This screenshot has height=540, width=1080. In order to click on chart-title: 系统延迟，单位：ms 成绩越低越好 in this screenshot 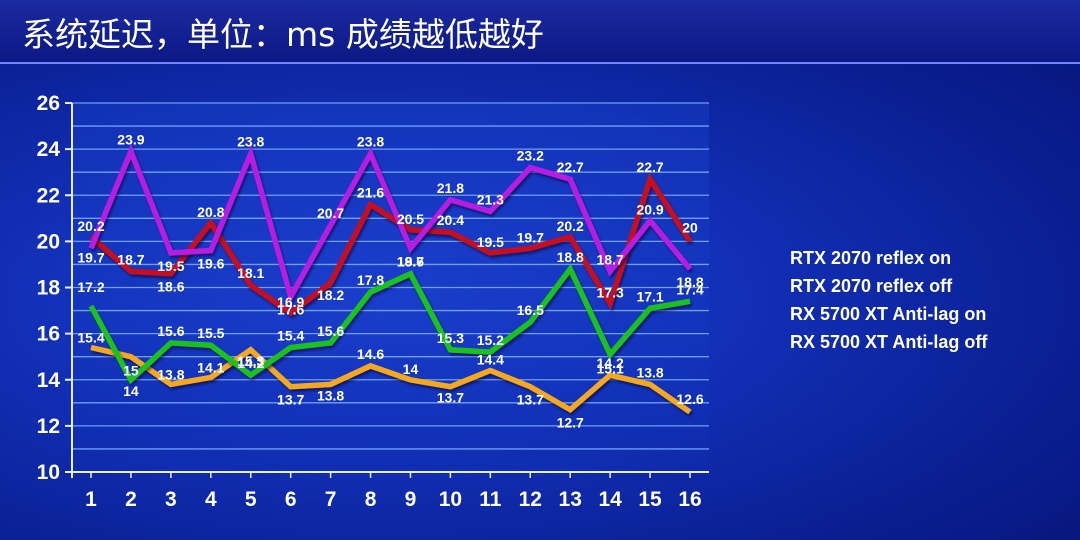, I will do `click(283, 34)`.